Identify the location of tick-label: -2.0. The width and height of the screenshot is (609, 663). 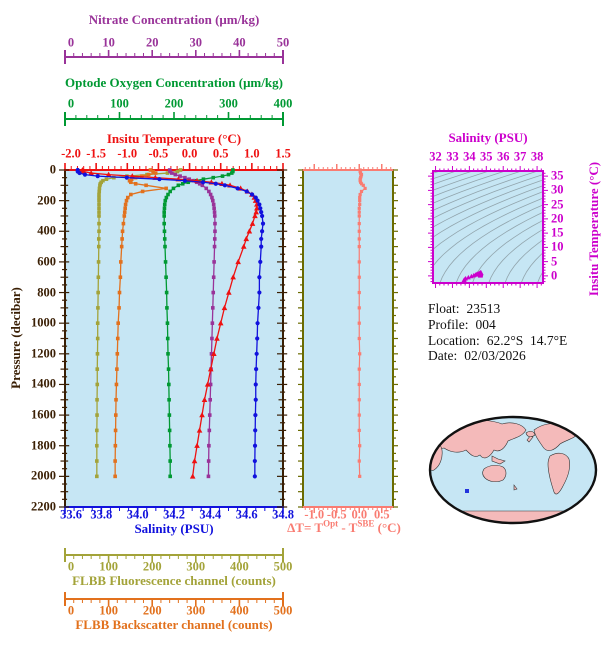
(71, 153).